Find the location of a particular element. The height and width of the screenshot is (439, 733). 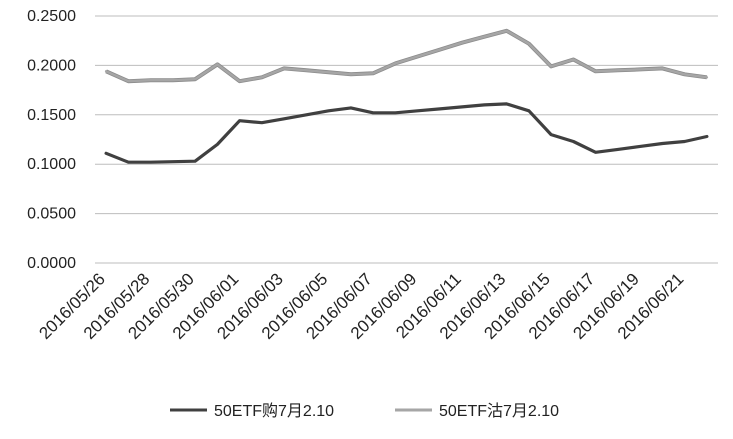

y-tick-label: 0.1000 is located at coordinates (51, 164).